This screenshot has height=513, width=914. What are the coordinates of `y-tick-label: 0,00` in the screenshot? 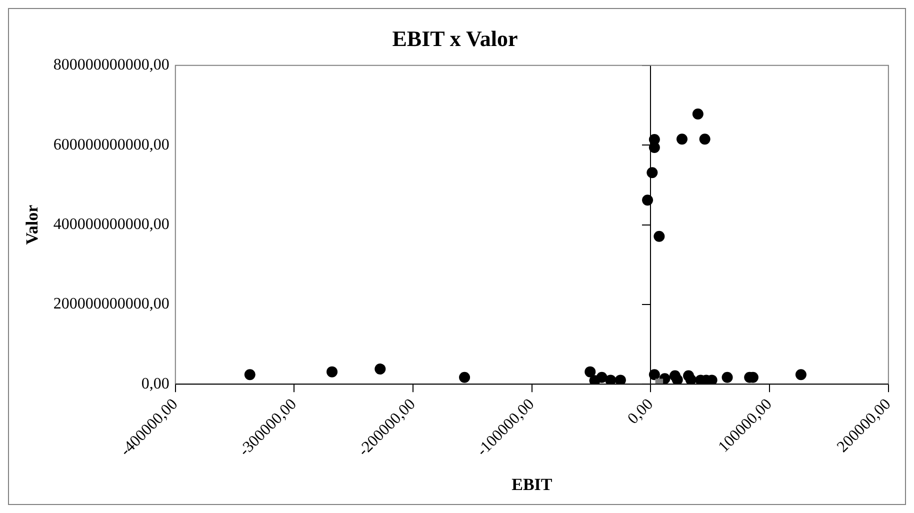 It's located at (155, 383).